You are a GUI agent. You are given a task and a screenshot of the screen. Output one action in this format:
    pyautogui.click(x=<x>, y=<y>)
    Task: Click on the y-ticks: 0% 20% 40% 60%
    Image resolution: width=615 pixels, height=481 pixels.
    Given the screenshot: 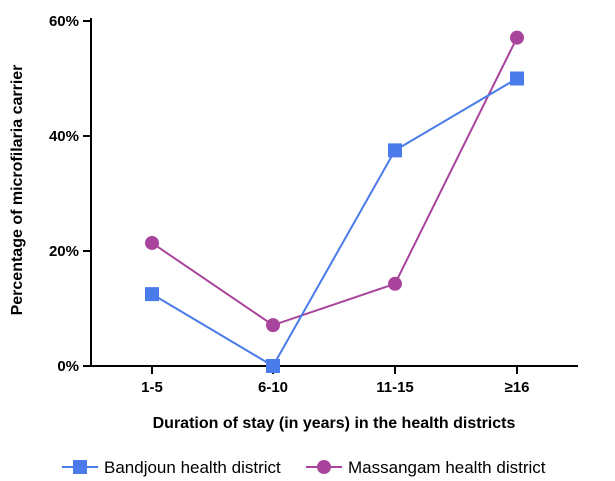 What is the action you would take?
    pyautogui.click(x=70, y=194)
    